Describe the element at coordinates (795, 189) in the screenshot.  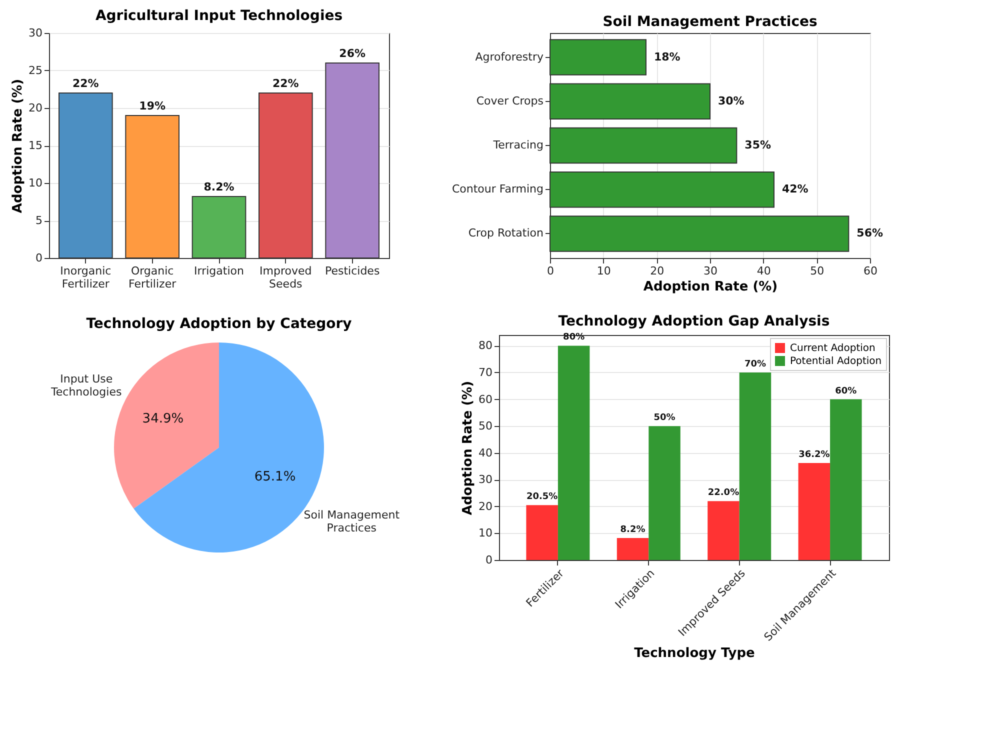
I see `data-label: 42%` at that location.